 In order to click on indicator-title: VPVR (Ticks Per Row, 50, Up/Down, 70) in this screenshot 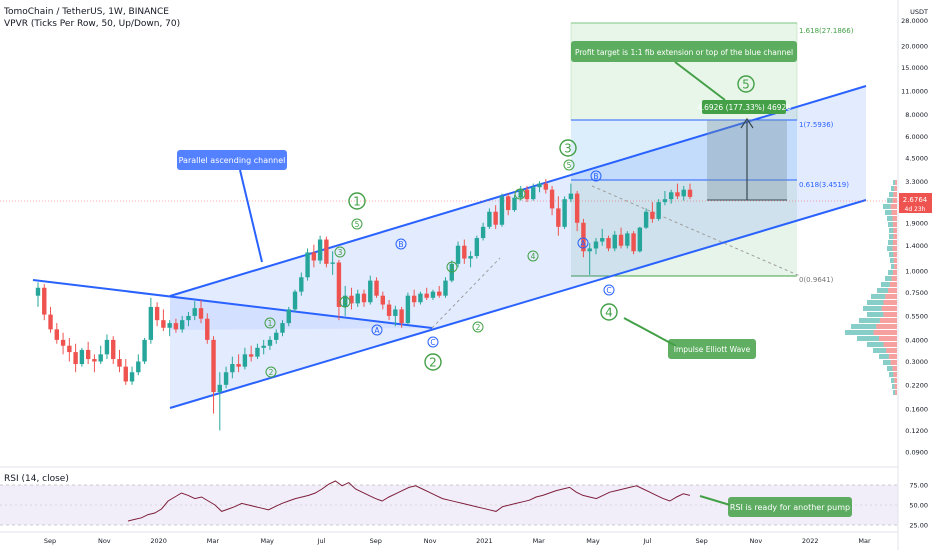, I will do `click(92, 24)`.